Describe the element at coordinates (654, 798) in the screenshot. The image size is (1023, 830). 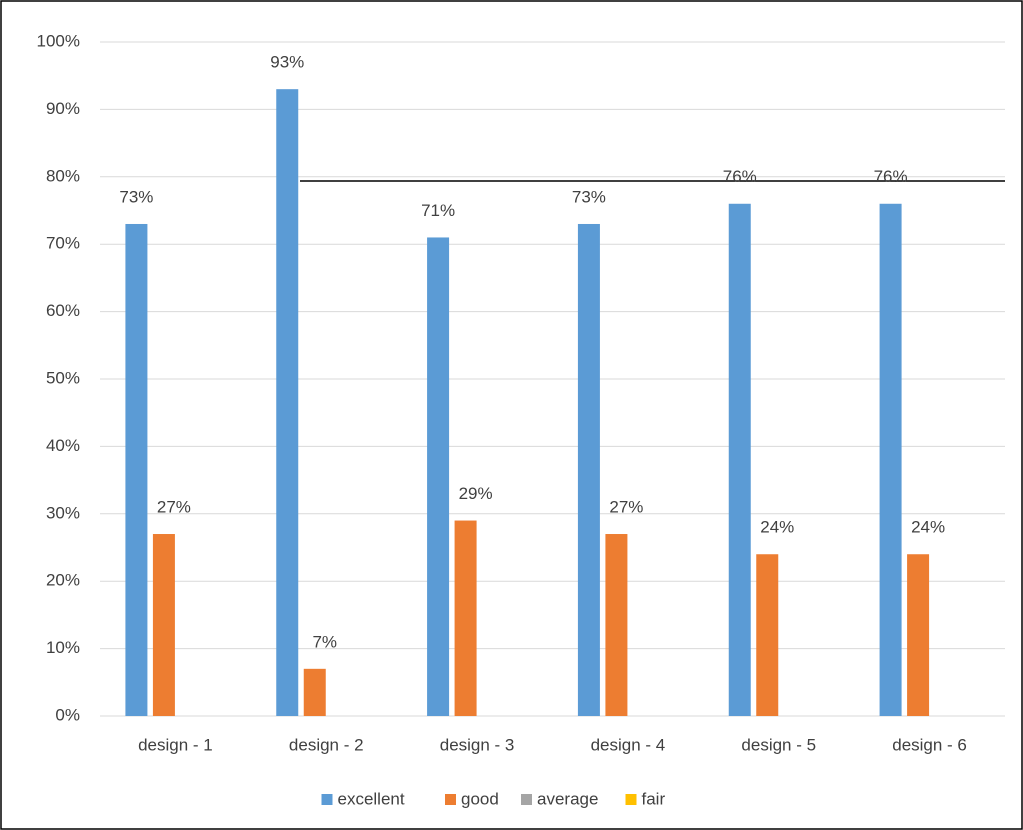
I see `legend-label: fair` at that location.